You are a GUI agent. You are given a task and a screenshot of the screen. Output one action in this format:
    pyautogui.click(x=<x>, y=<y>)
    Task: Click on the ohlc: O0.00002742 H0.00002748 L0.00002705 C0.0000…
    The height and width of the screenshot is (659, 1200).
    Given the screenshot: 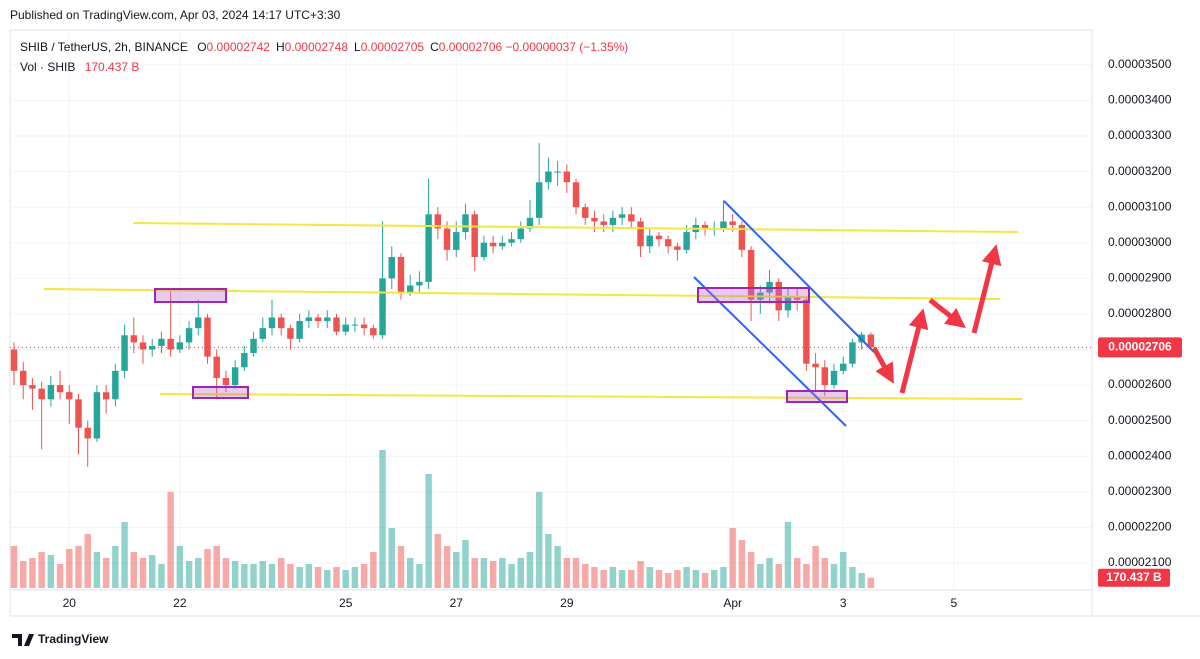 What is the action you would take?
    pyautogui.click(x=346, y=47)
    